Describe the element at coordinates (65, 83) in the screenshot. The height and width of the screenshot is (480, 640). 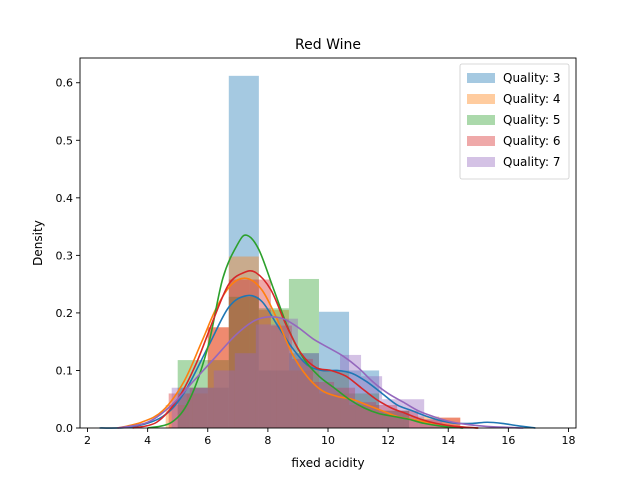
I see `y-tick-label: 0.6` at that location.